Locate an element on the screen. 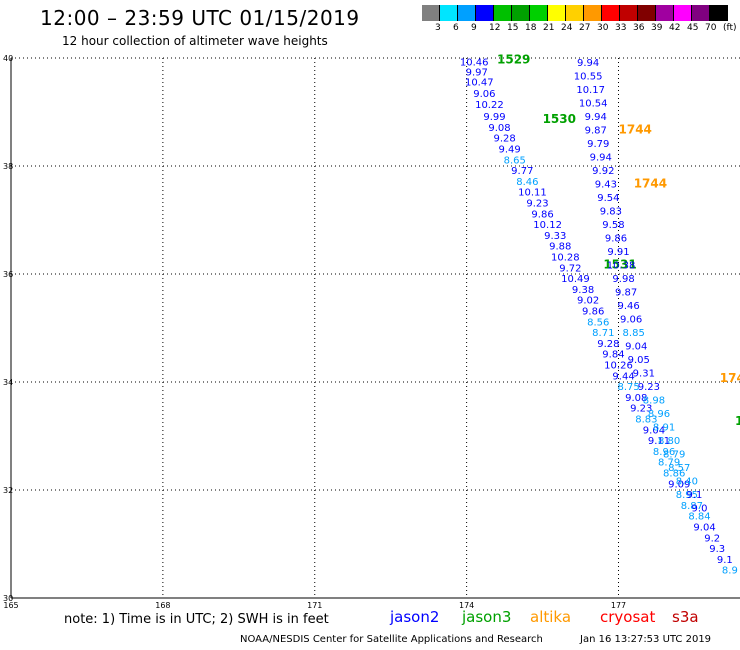 The image size is (740, 650). colorbar-label: 33 is located at coordinates (621, 28).